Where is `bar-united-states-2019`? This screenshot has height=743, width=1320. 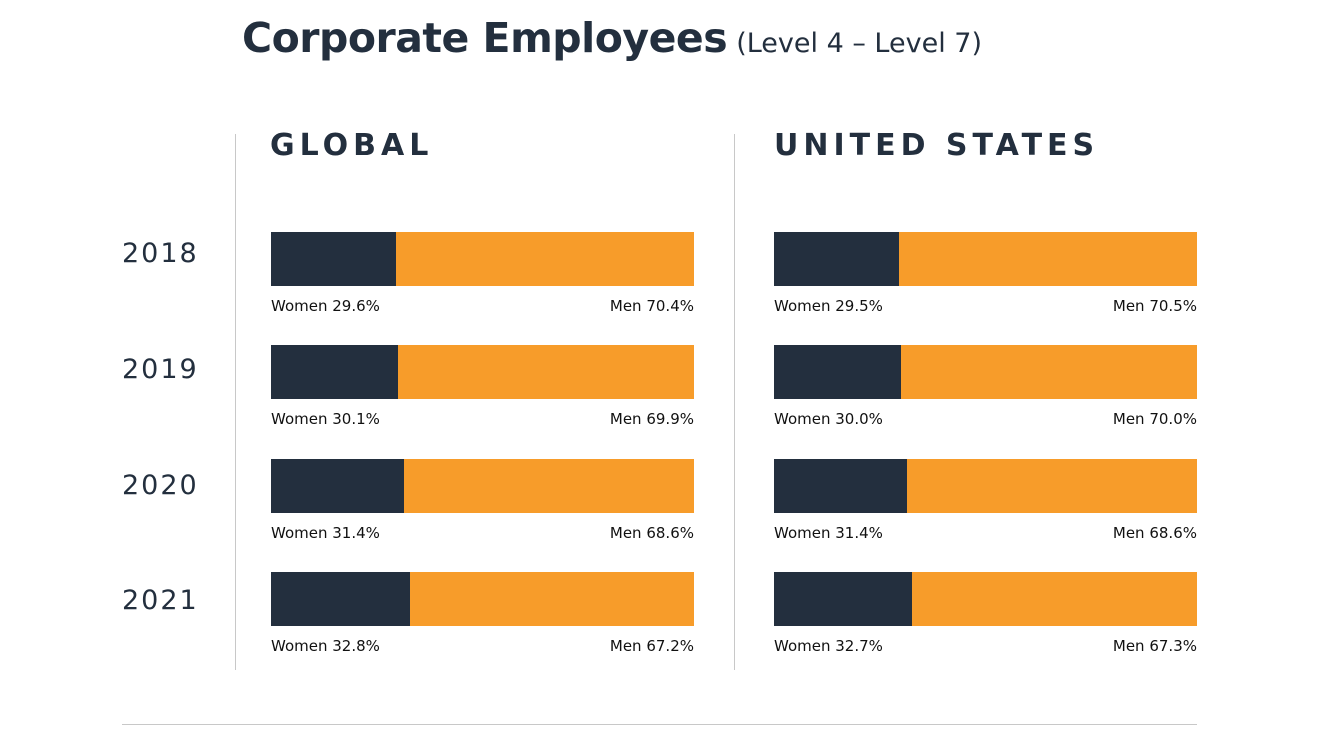
bar-united-states-2019 is located at coordinates (985, 372).